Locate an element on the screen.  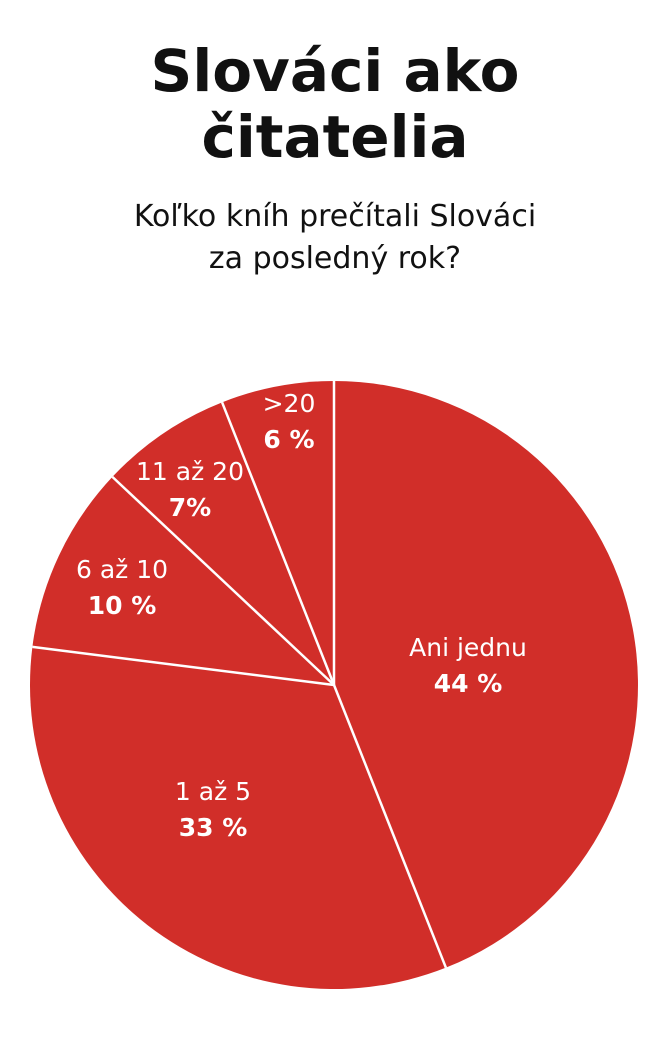
title-line-1: Slováci ako is located at coordinates (335, 71).